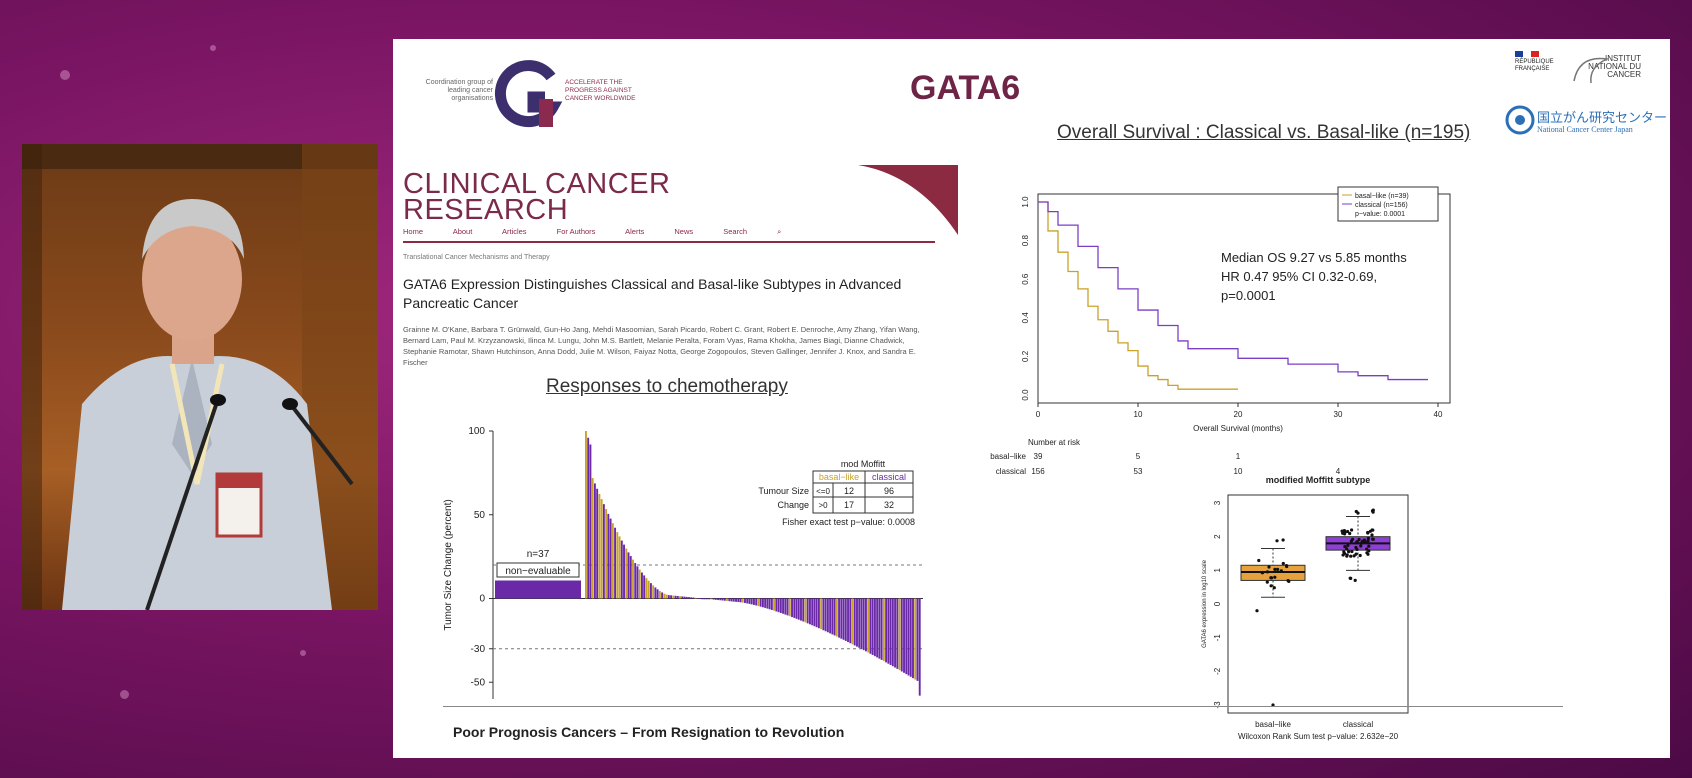 This screenshot has height=778, width=1692. I want to click on table-cell: 32, so click(889, 505).